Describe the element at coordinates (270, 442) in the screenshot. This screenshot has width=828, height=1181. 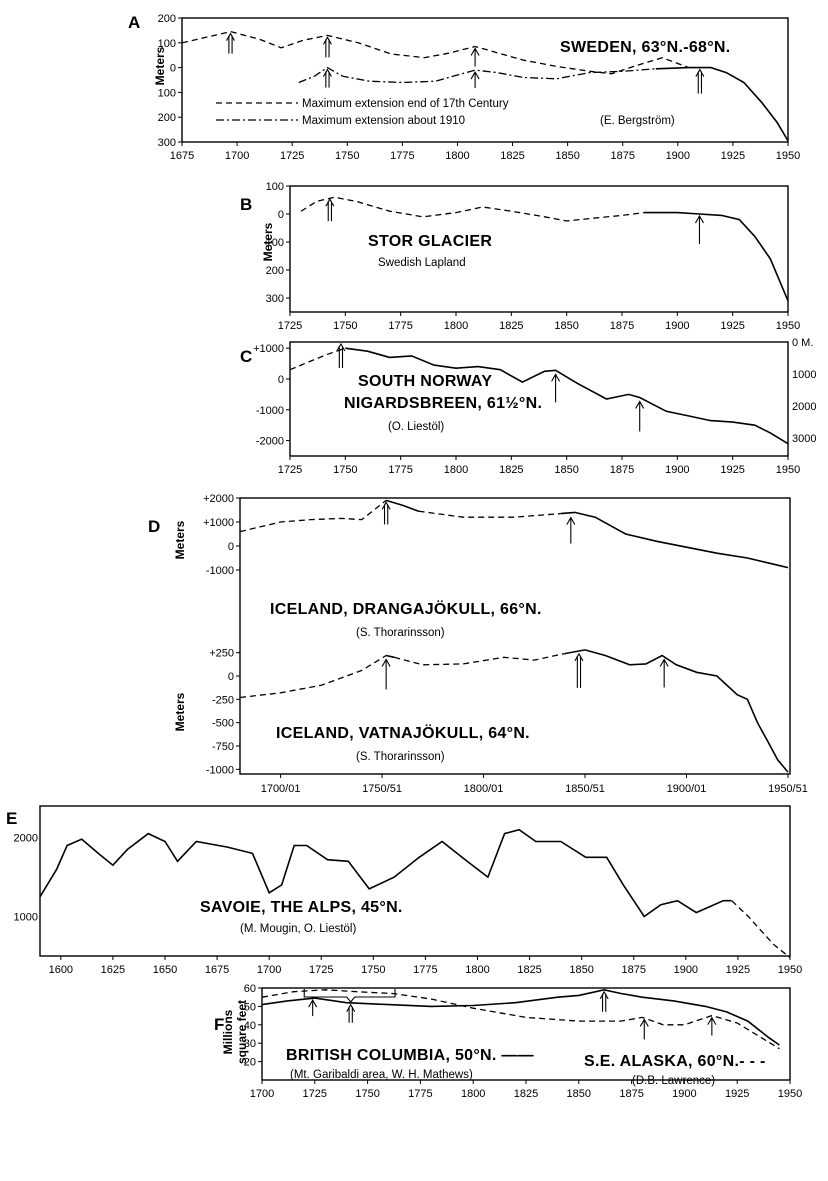
I see `y-tick-label: -2000` at that location.